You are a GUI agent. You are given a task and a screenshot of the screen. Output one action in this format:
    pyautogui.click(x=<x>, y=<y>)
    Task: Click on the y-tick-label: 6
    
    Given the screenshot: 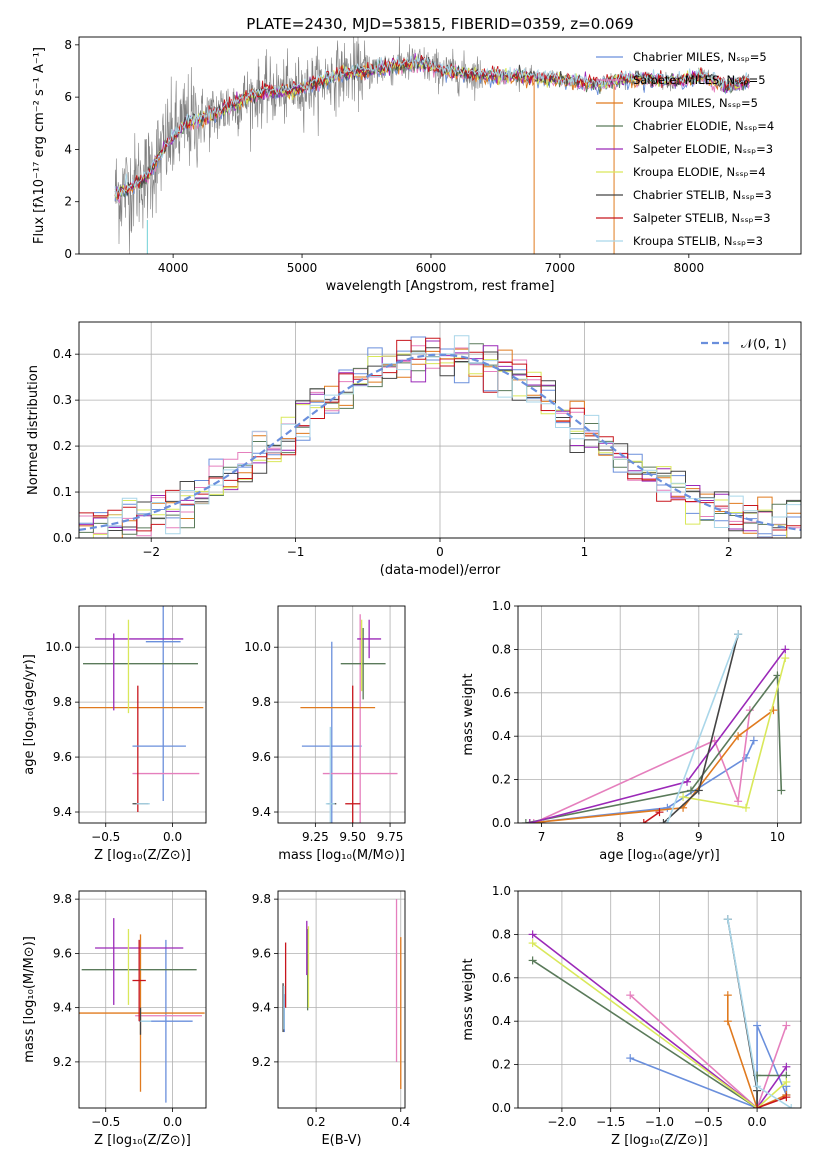 What is the action you would take?
    pyautogui.click(x=68, y=97)
    